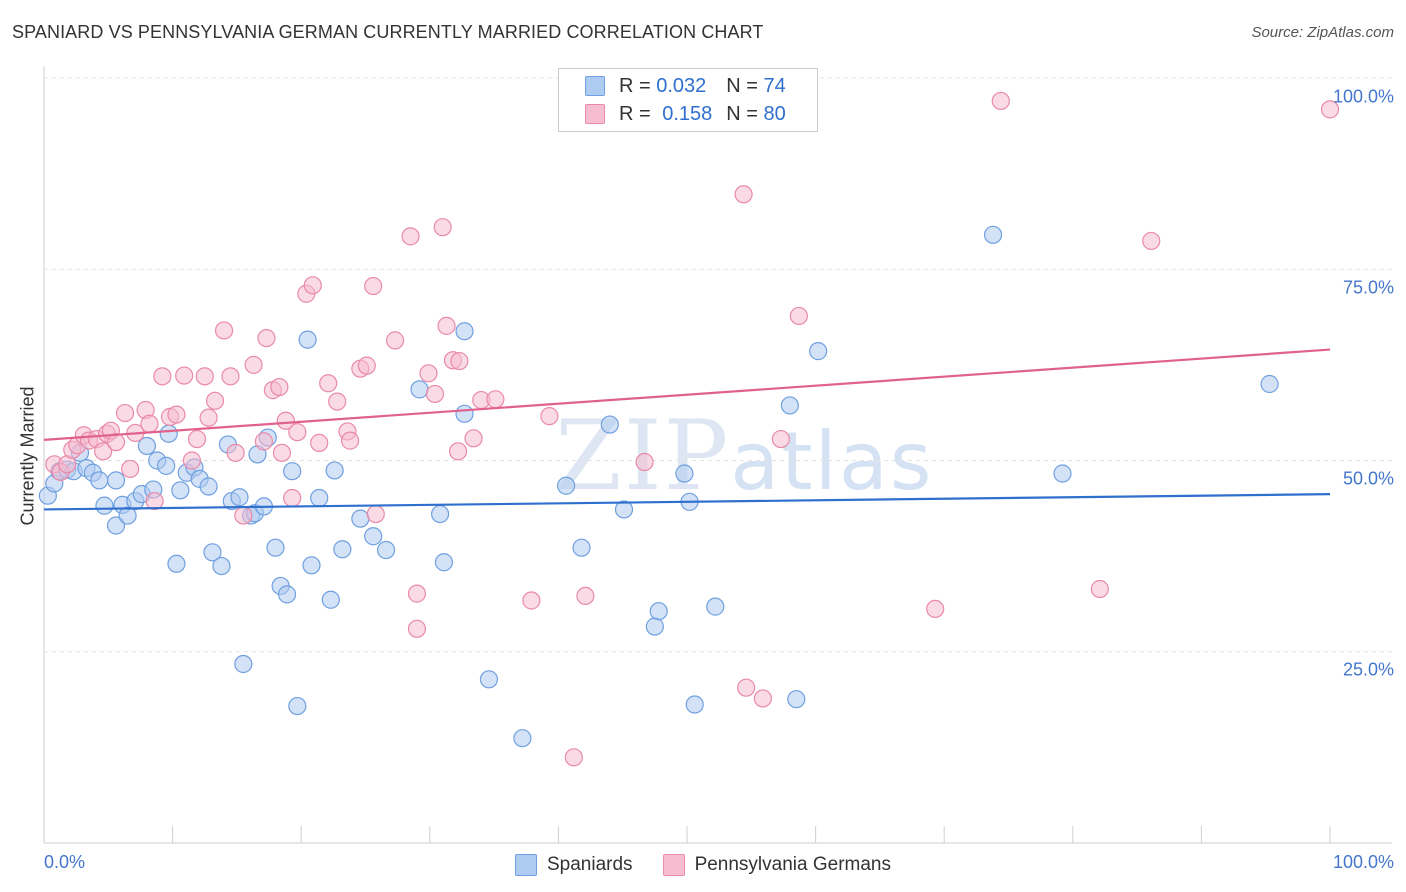 The image size is (1406, 892). Describe the element at coordinates (774, 85) in the screenshot. I see `legend-n-value: 74` at that location.